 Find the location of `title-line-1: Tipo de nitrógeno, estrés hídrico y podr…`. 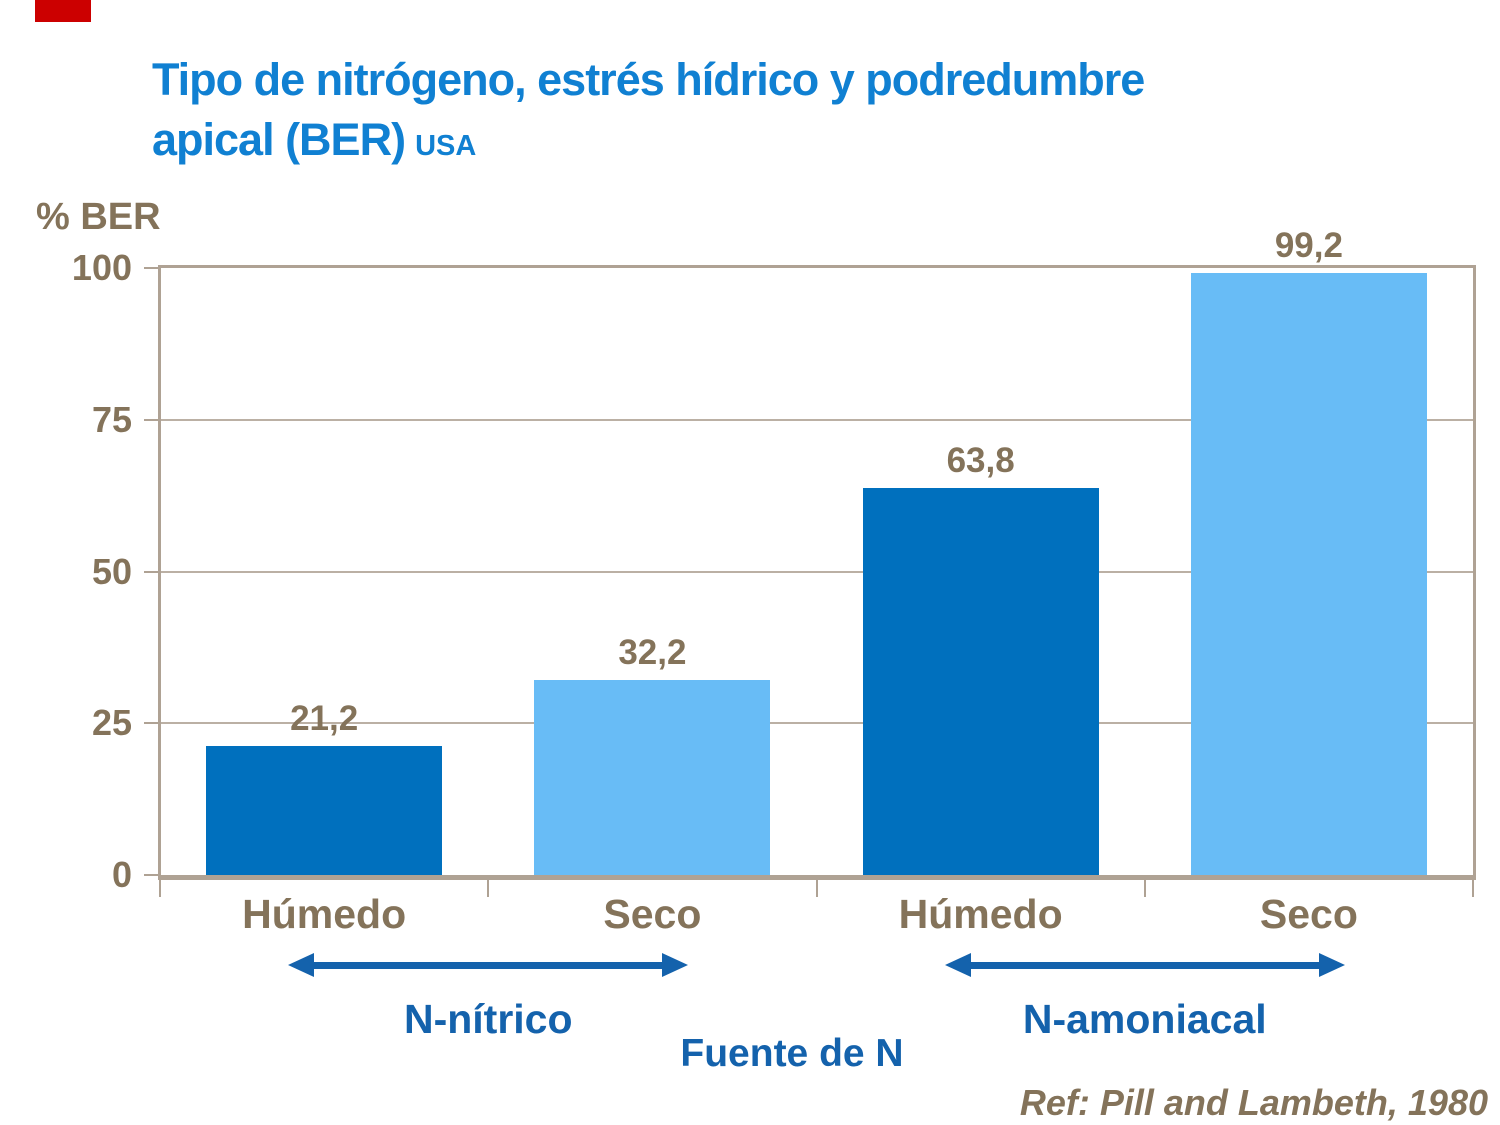

title-line-1: Tipo de nitrógeno, estrés hídrico y podr… is located at coordinates (648, 79).